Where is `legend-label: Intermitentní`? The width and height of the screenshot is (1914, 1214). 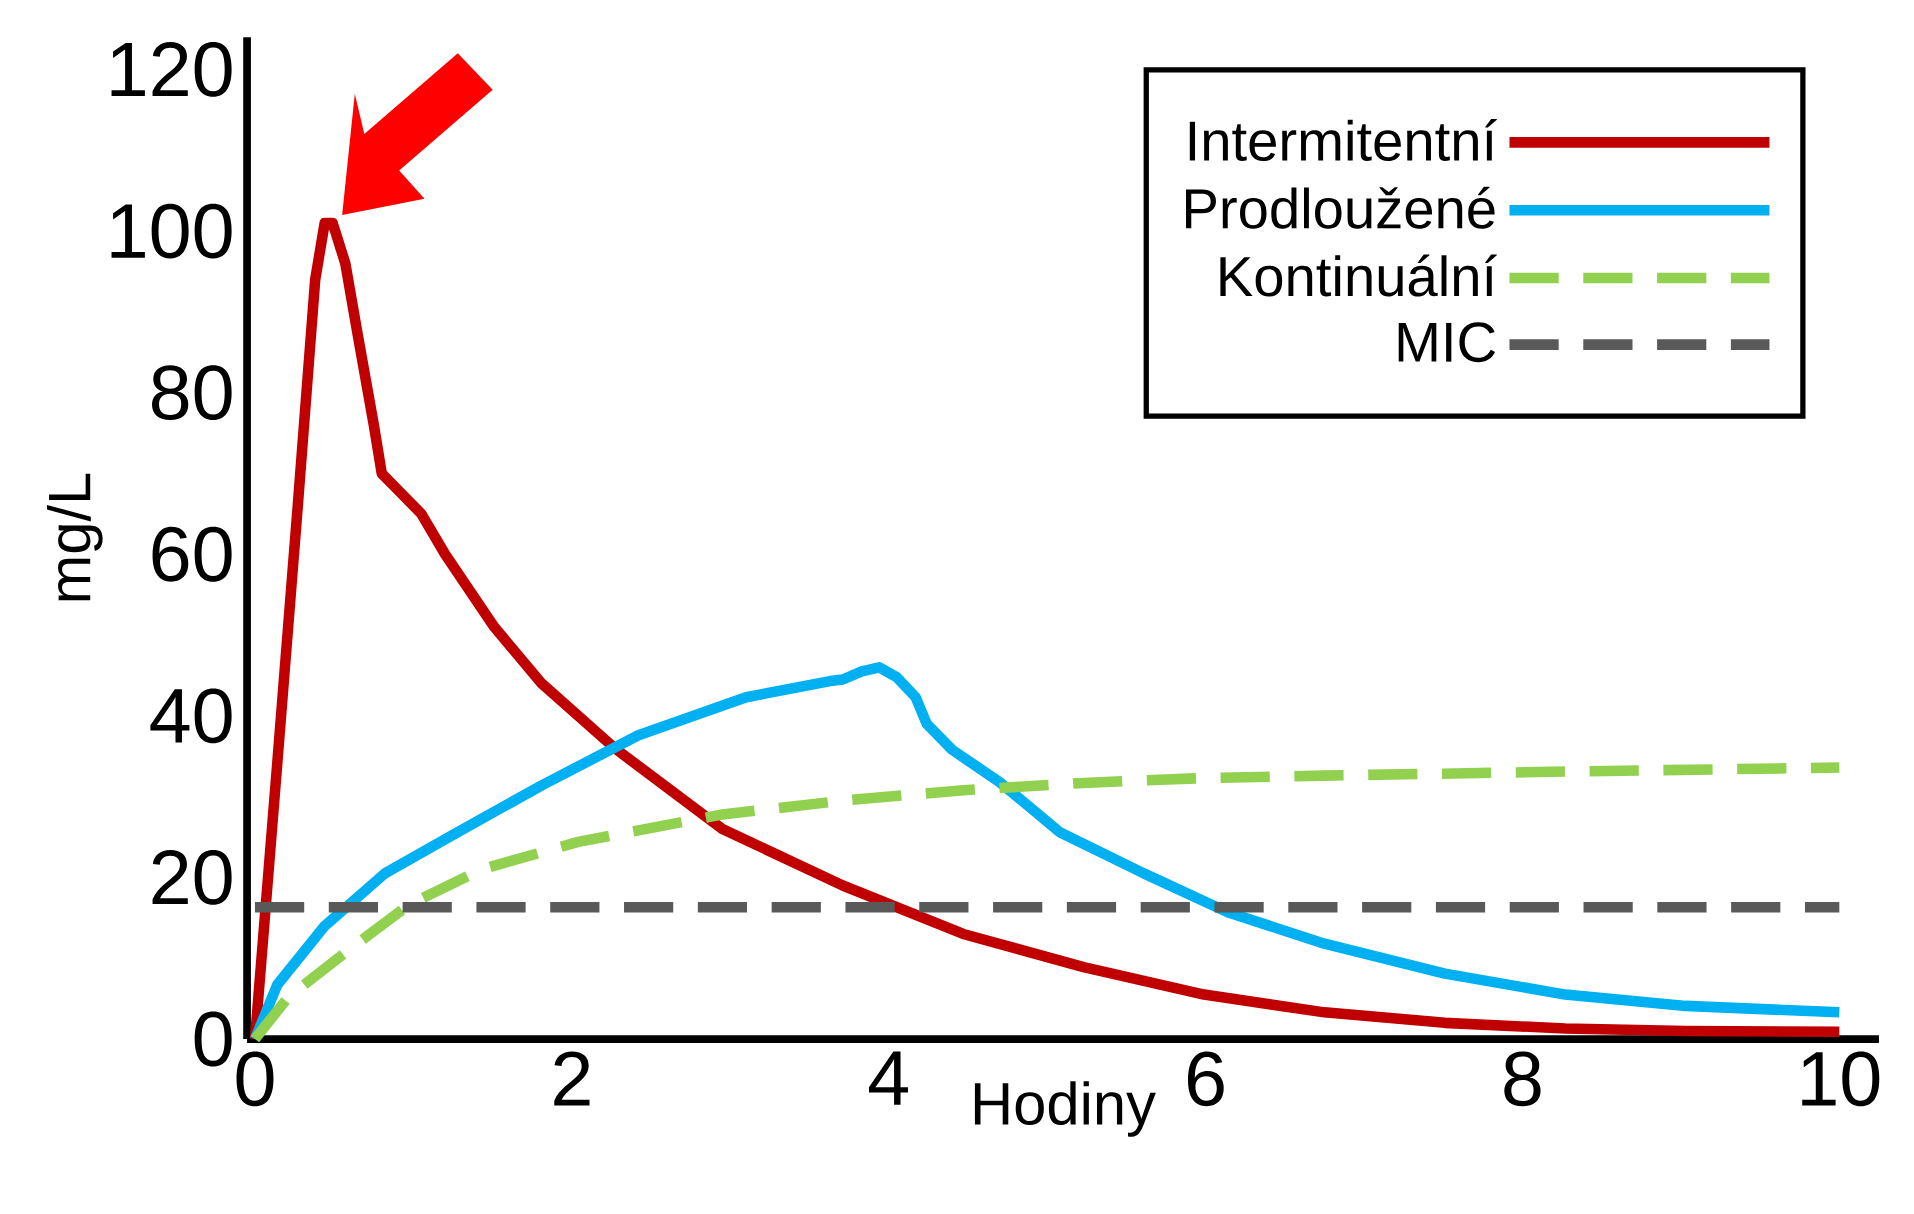 legend-label: Intermitentní is located at coordinates (1343, 140).